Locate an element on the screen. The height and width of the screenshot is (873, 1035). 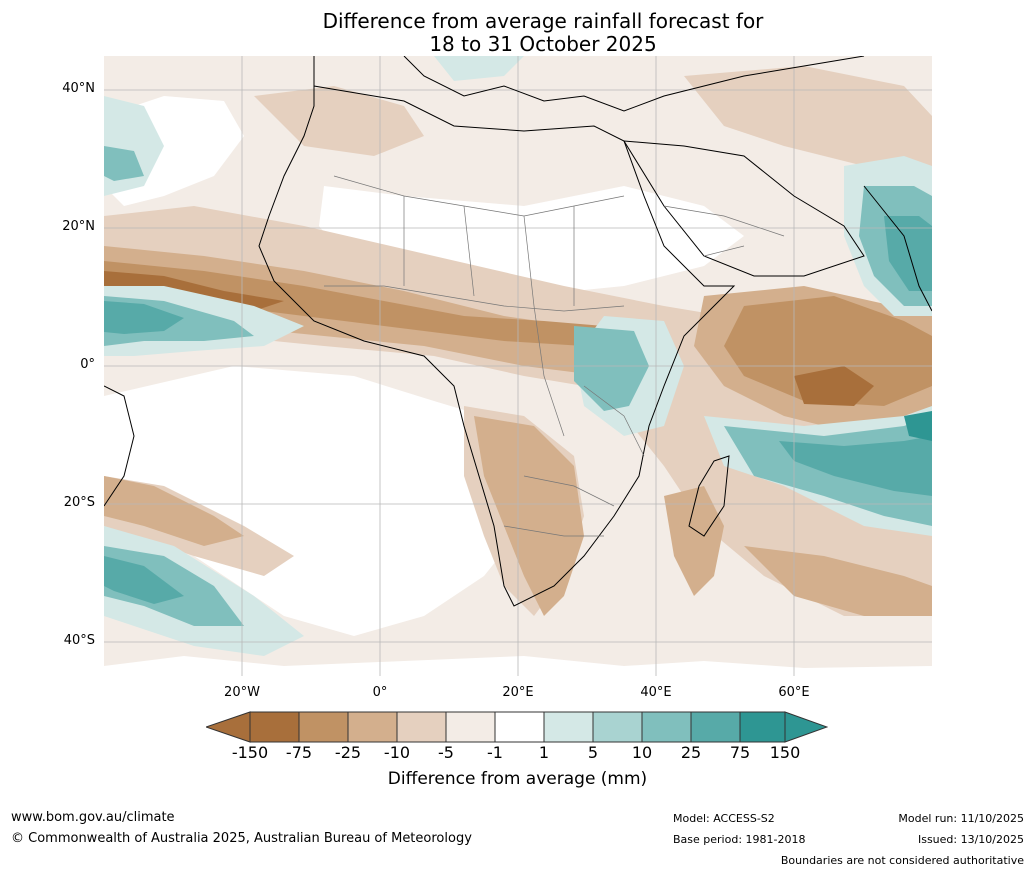
colorbar-tick: -10 is located at coordinates (397, 752).